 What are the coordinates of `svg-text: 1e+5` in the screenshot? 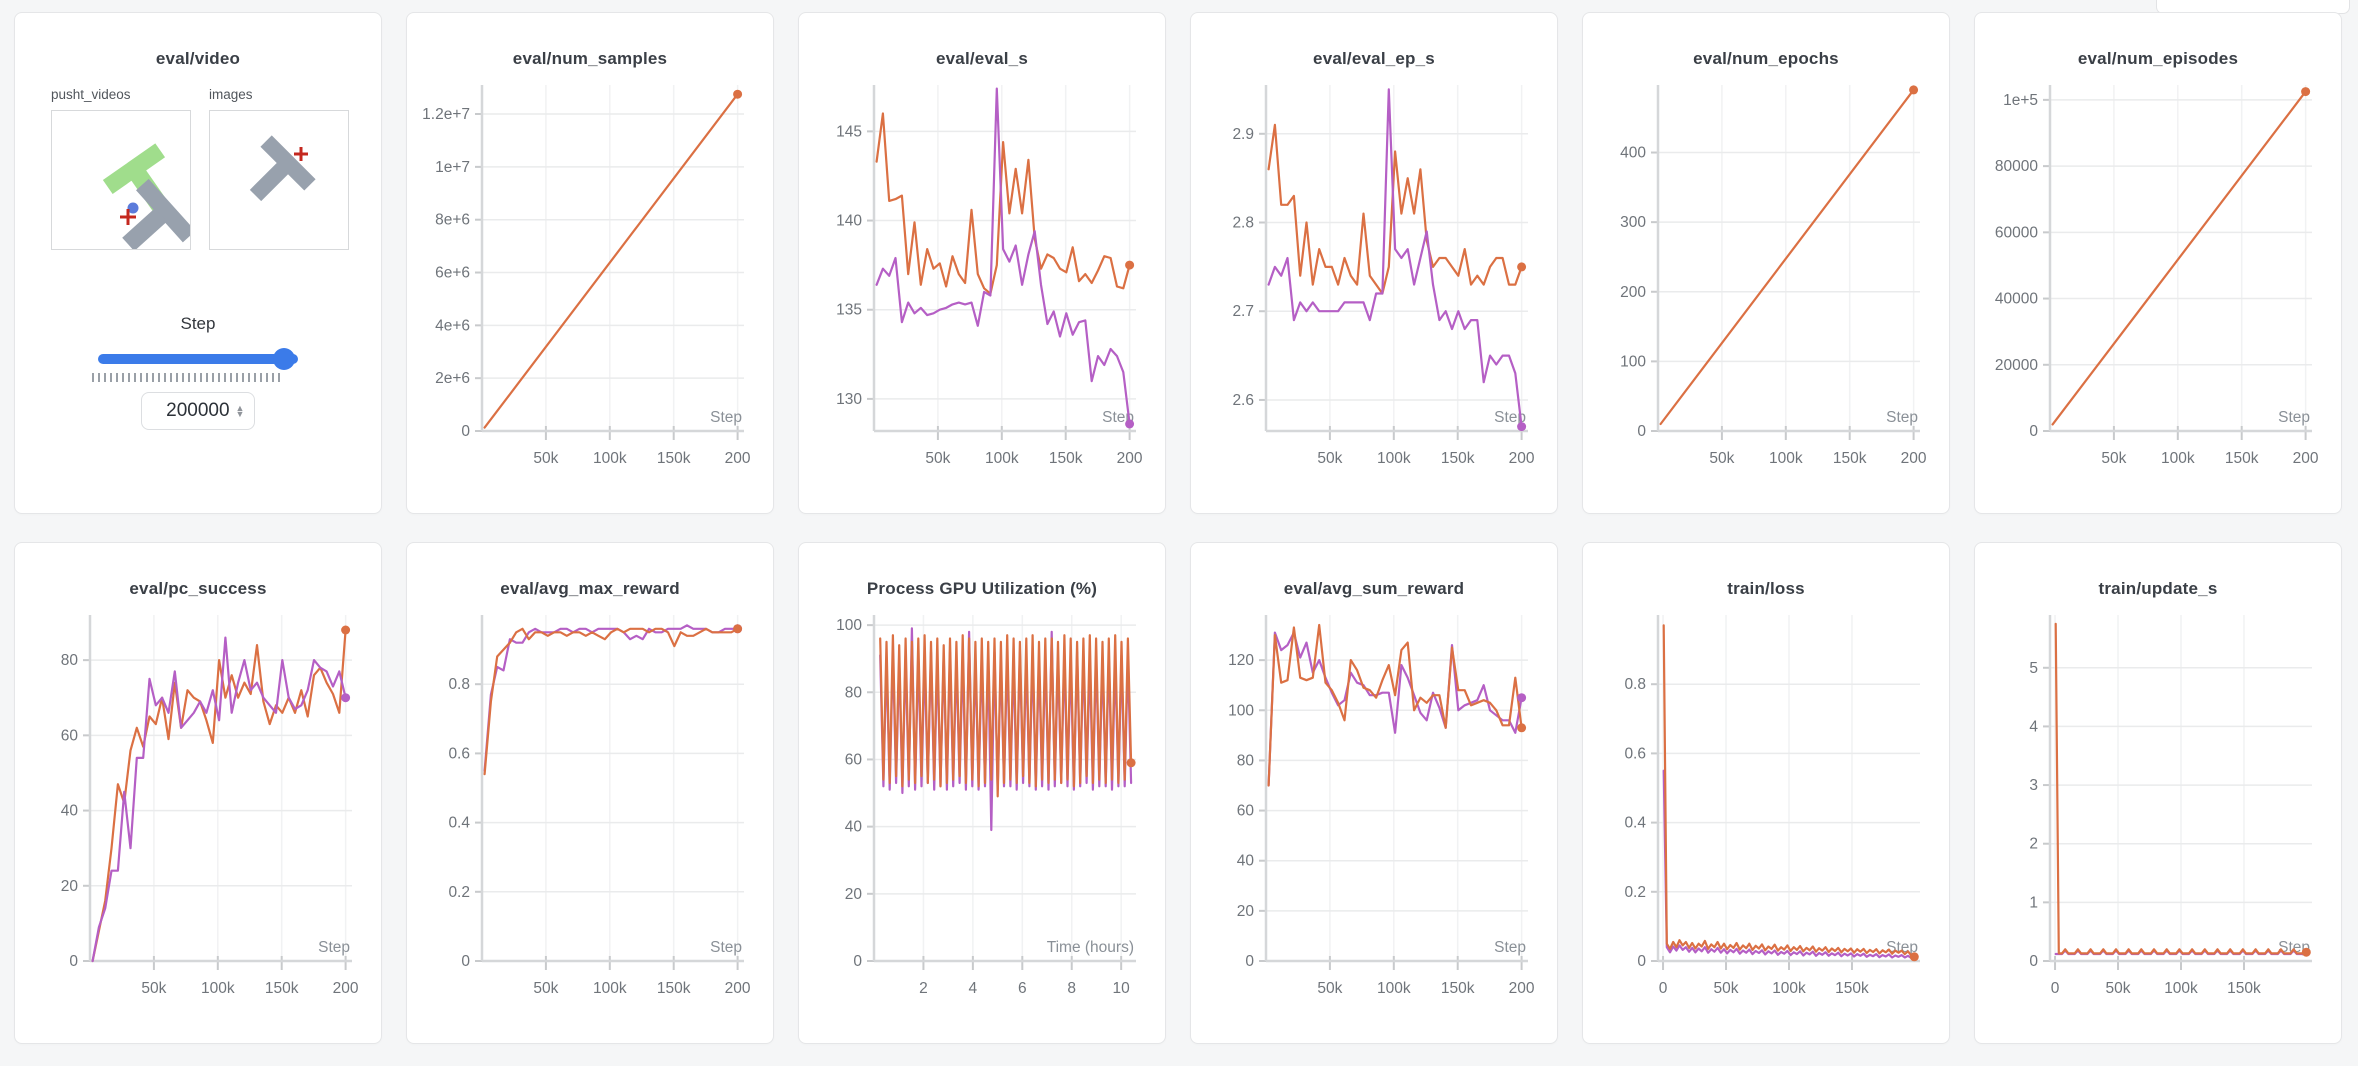 It's located at (2020, 100).